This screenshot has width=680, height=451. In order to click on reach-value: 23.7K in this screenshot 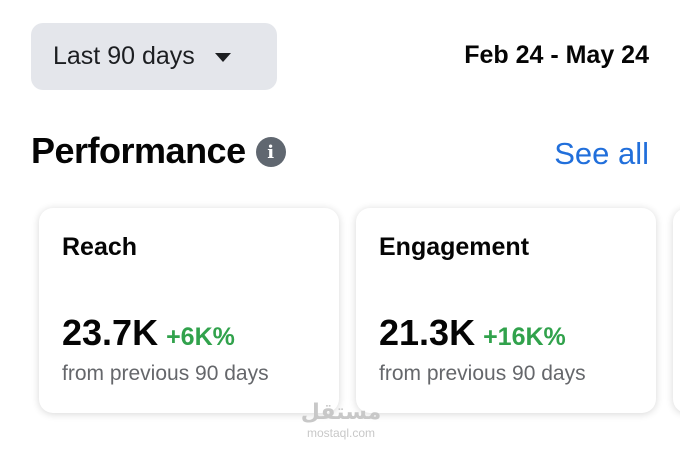, I will do `click(110, 332)`.